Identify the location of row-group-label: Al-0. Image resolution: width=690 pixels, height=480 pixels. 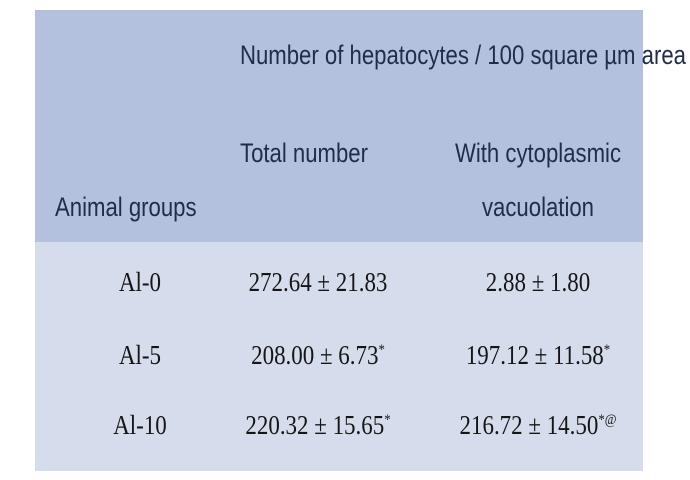
(140, 282).